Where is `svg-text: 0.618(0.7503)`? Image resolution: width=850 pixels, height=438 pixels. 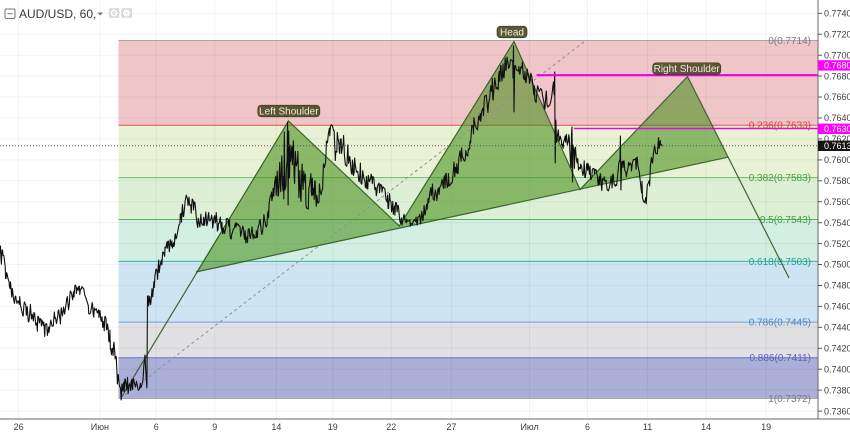
svg-text: 0.618(0.7503) is located at coordinates (780, 262).